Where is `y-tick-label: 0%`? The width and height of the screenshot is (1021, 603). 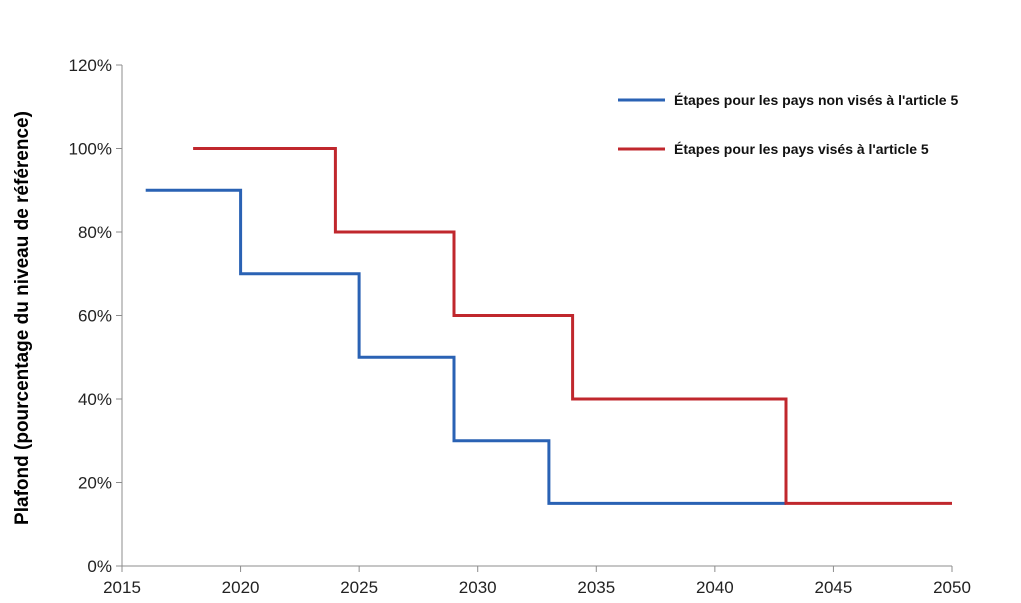
y-tick-label: 0% is located at coordinates (99, 566).